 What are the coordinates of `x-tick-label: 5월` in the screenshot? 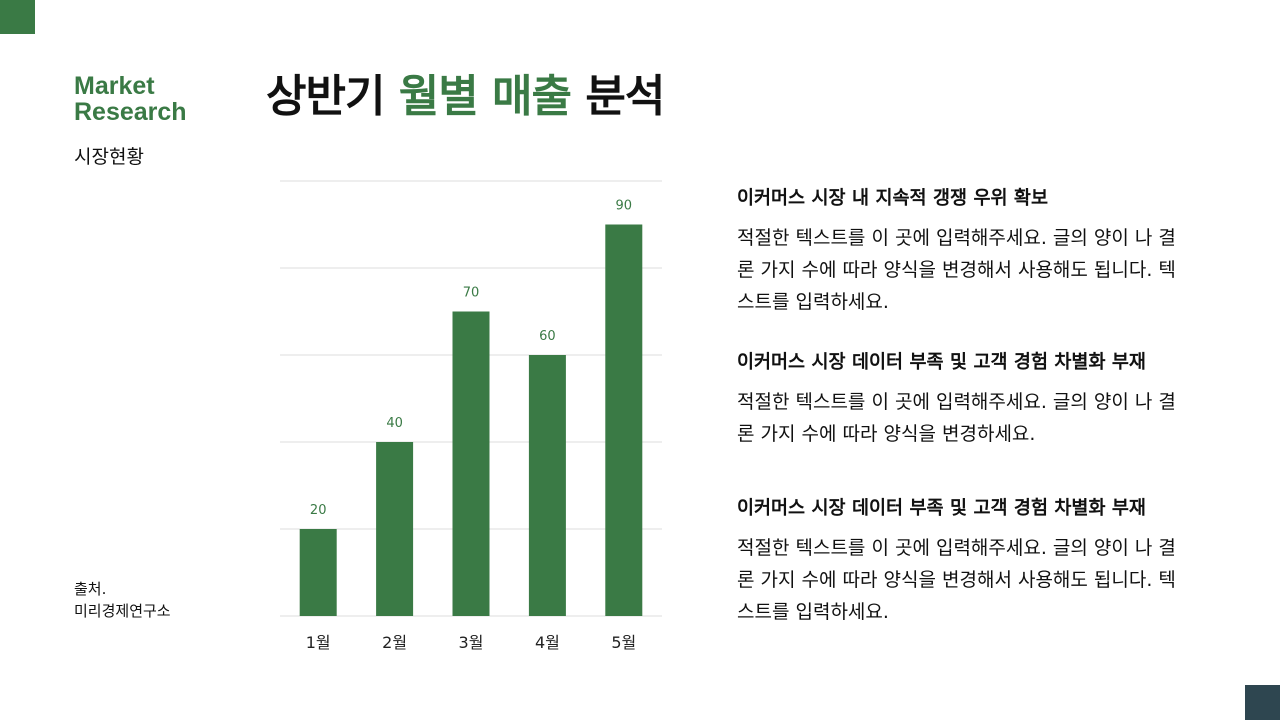 It's located at (623, 642).